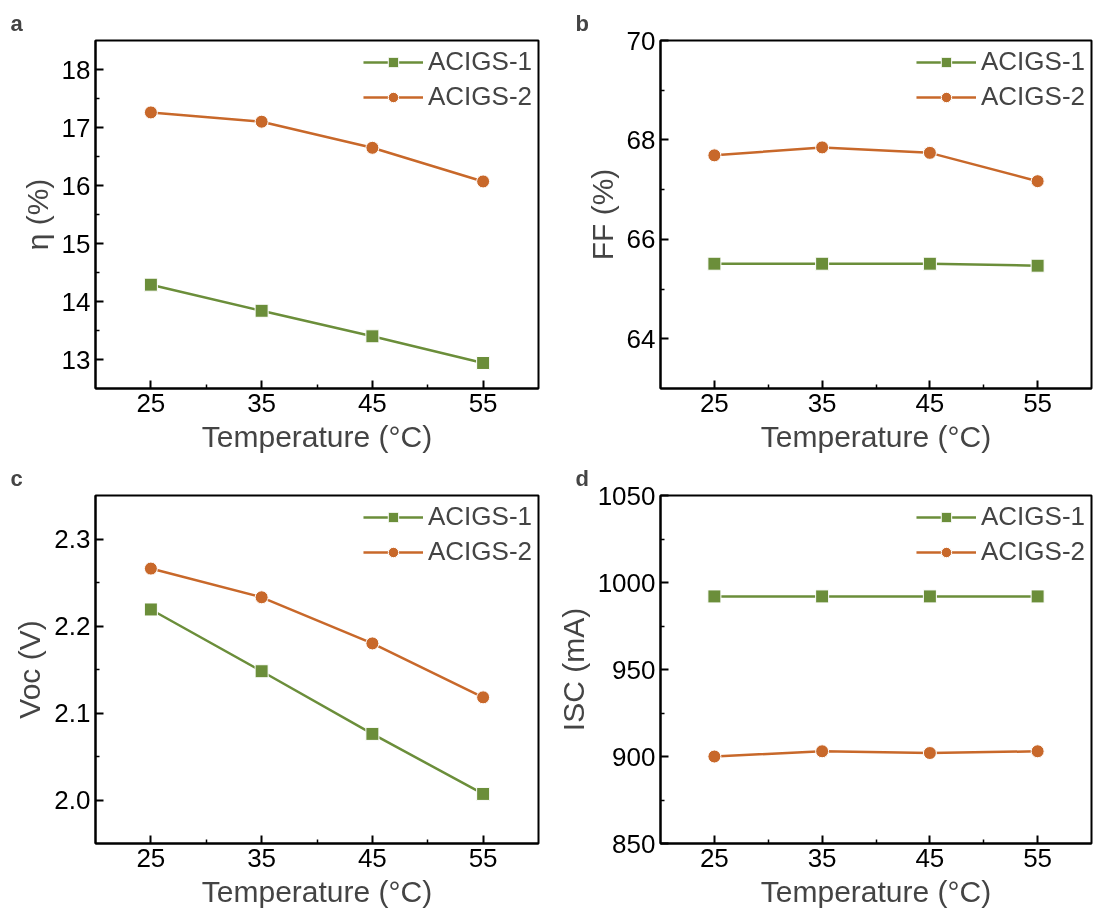 Image resolution: width=1107 pixels, height=914 pixels. What do you see at coordinates (76, 127) in the screenshot?
I see `y-tick-label: 17` at bounding box center [76, 127].